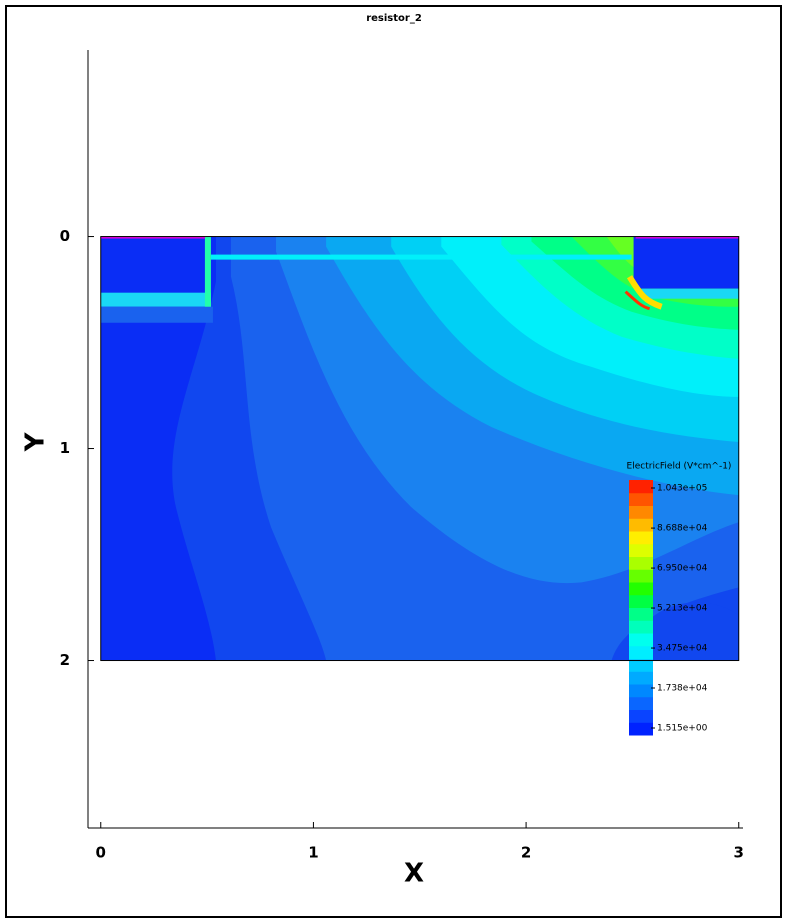  Describe the element at coordinates (101, 853) in the screenshot. I see `x-tick-label: 0` at that location.